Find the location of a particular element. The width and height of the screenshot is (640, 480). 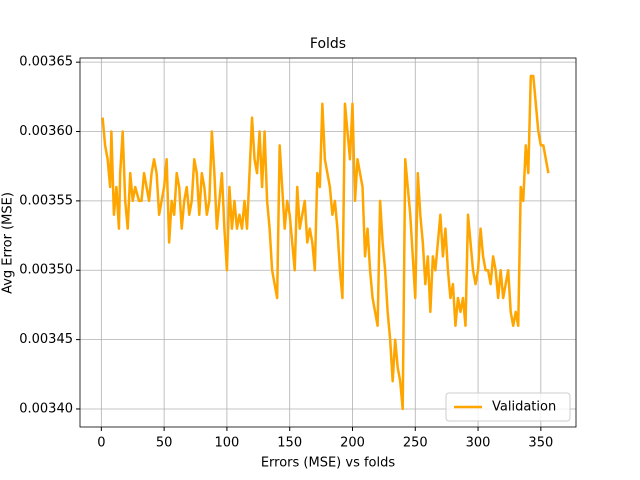

y-axis-label: Avg Error (MSE) is located at coordinates (8, 243).